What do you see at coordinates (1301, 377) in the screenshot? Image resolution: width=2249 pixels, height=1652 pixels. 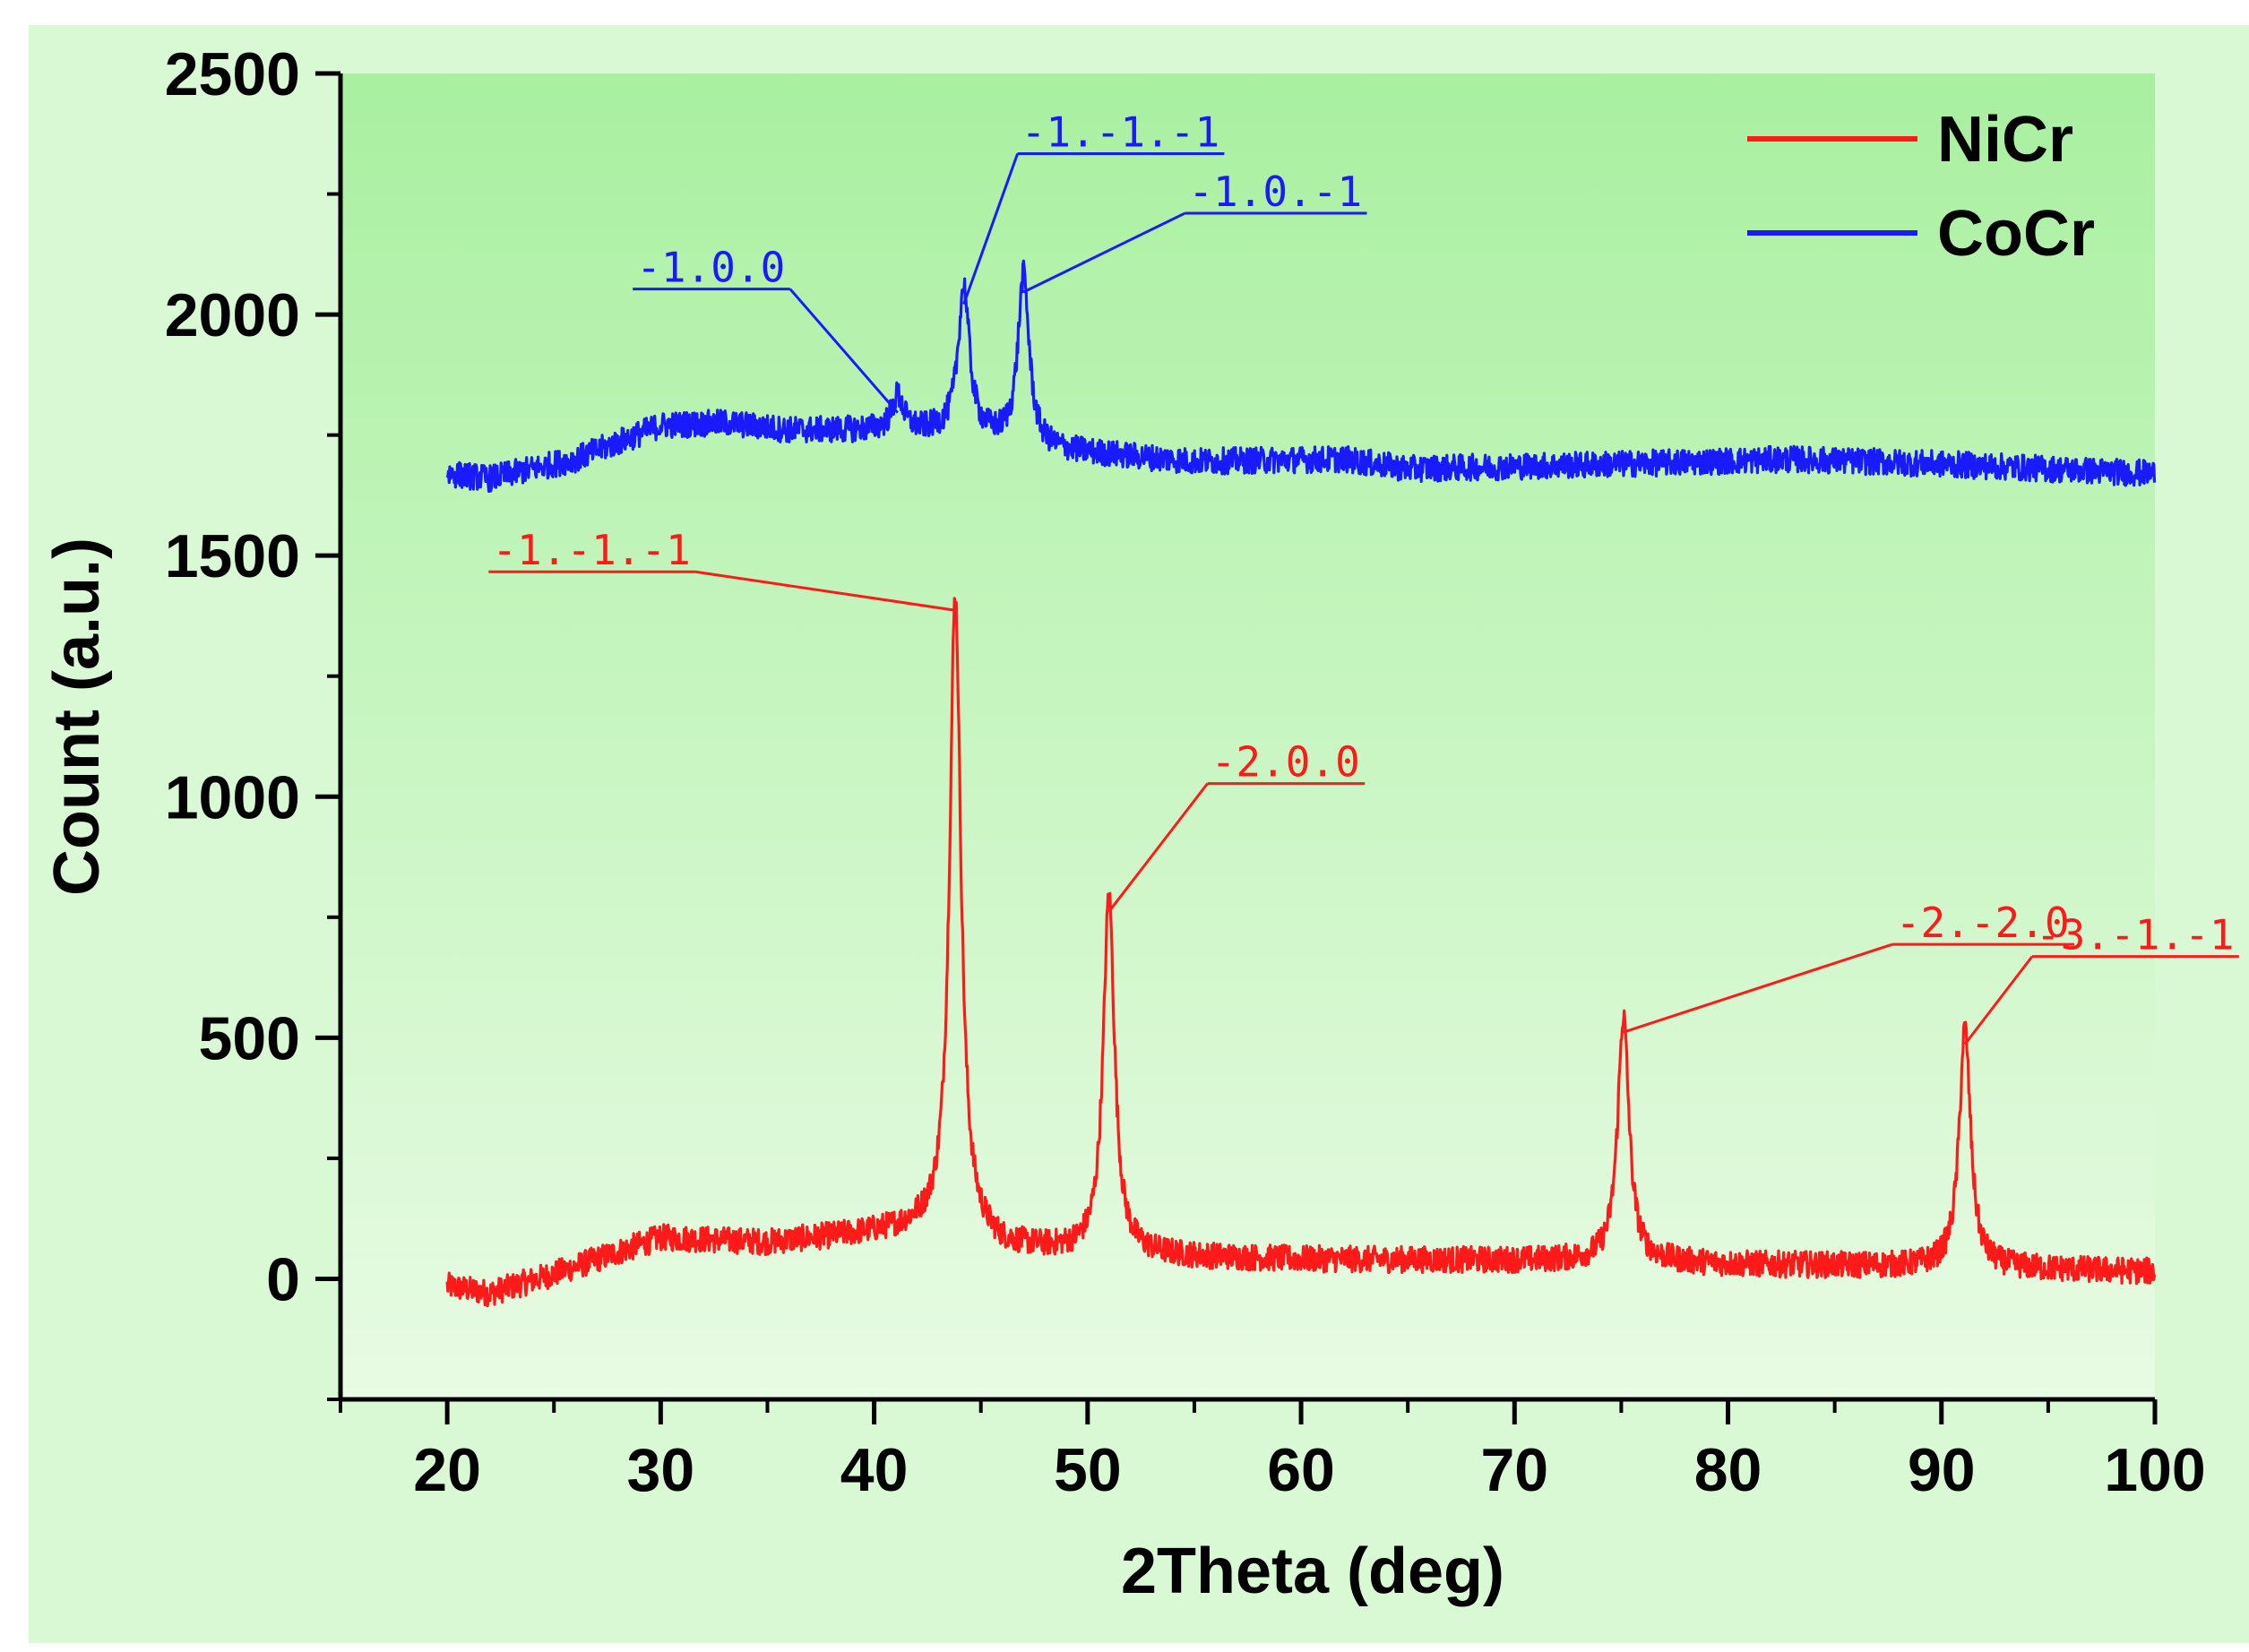 I see `series-line-cocr` at bounding box center [1301, 377].